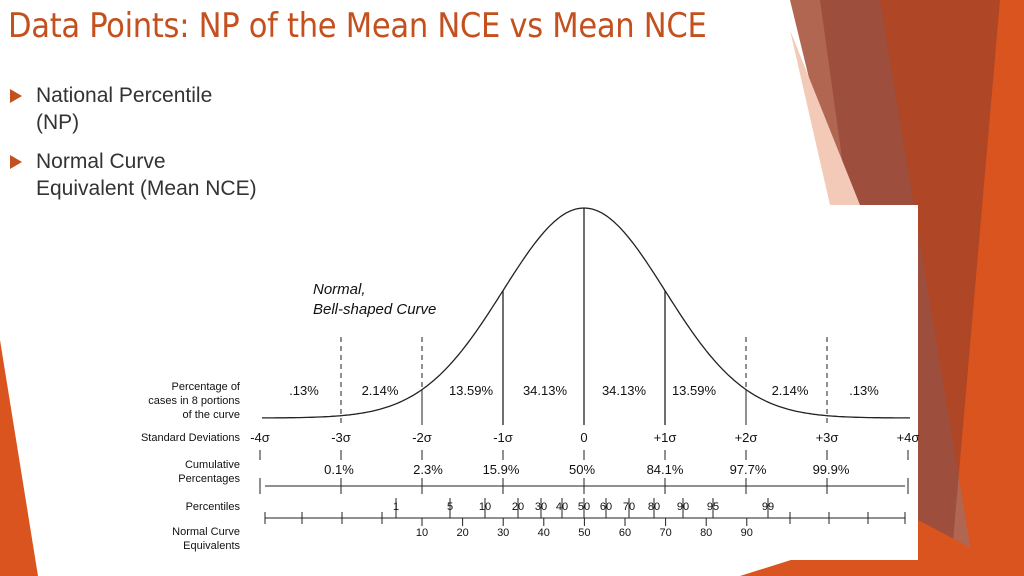 This screenshot has height=576, width=1024. What do you see at coordinates (583, 437) in the screenshot?
I see `sd-label: 0` at bounding box center [583, 437].